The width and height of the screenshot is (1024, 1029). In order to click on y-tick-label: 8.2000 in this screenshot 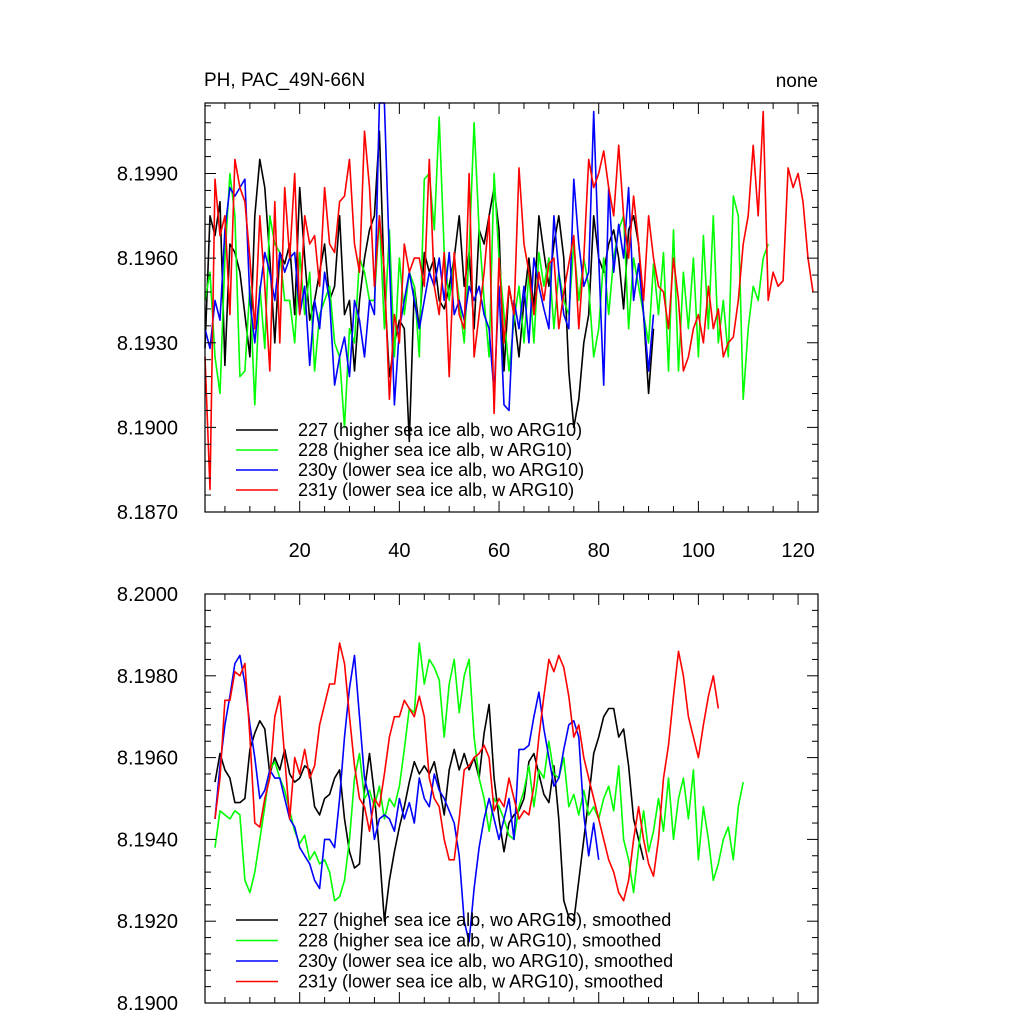, I will do `click(147, 595)`.